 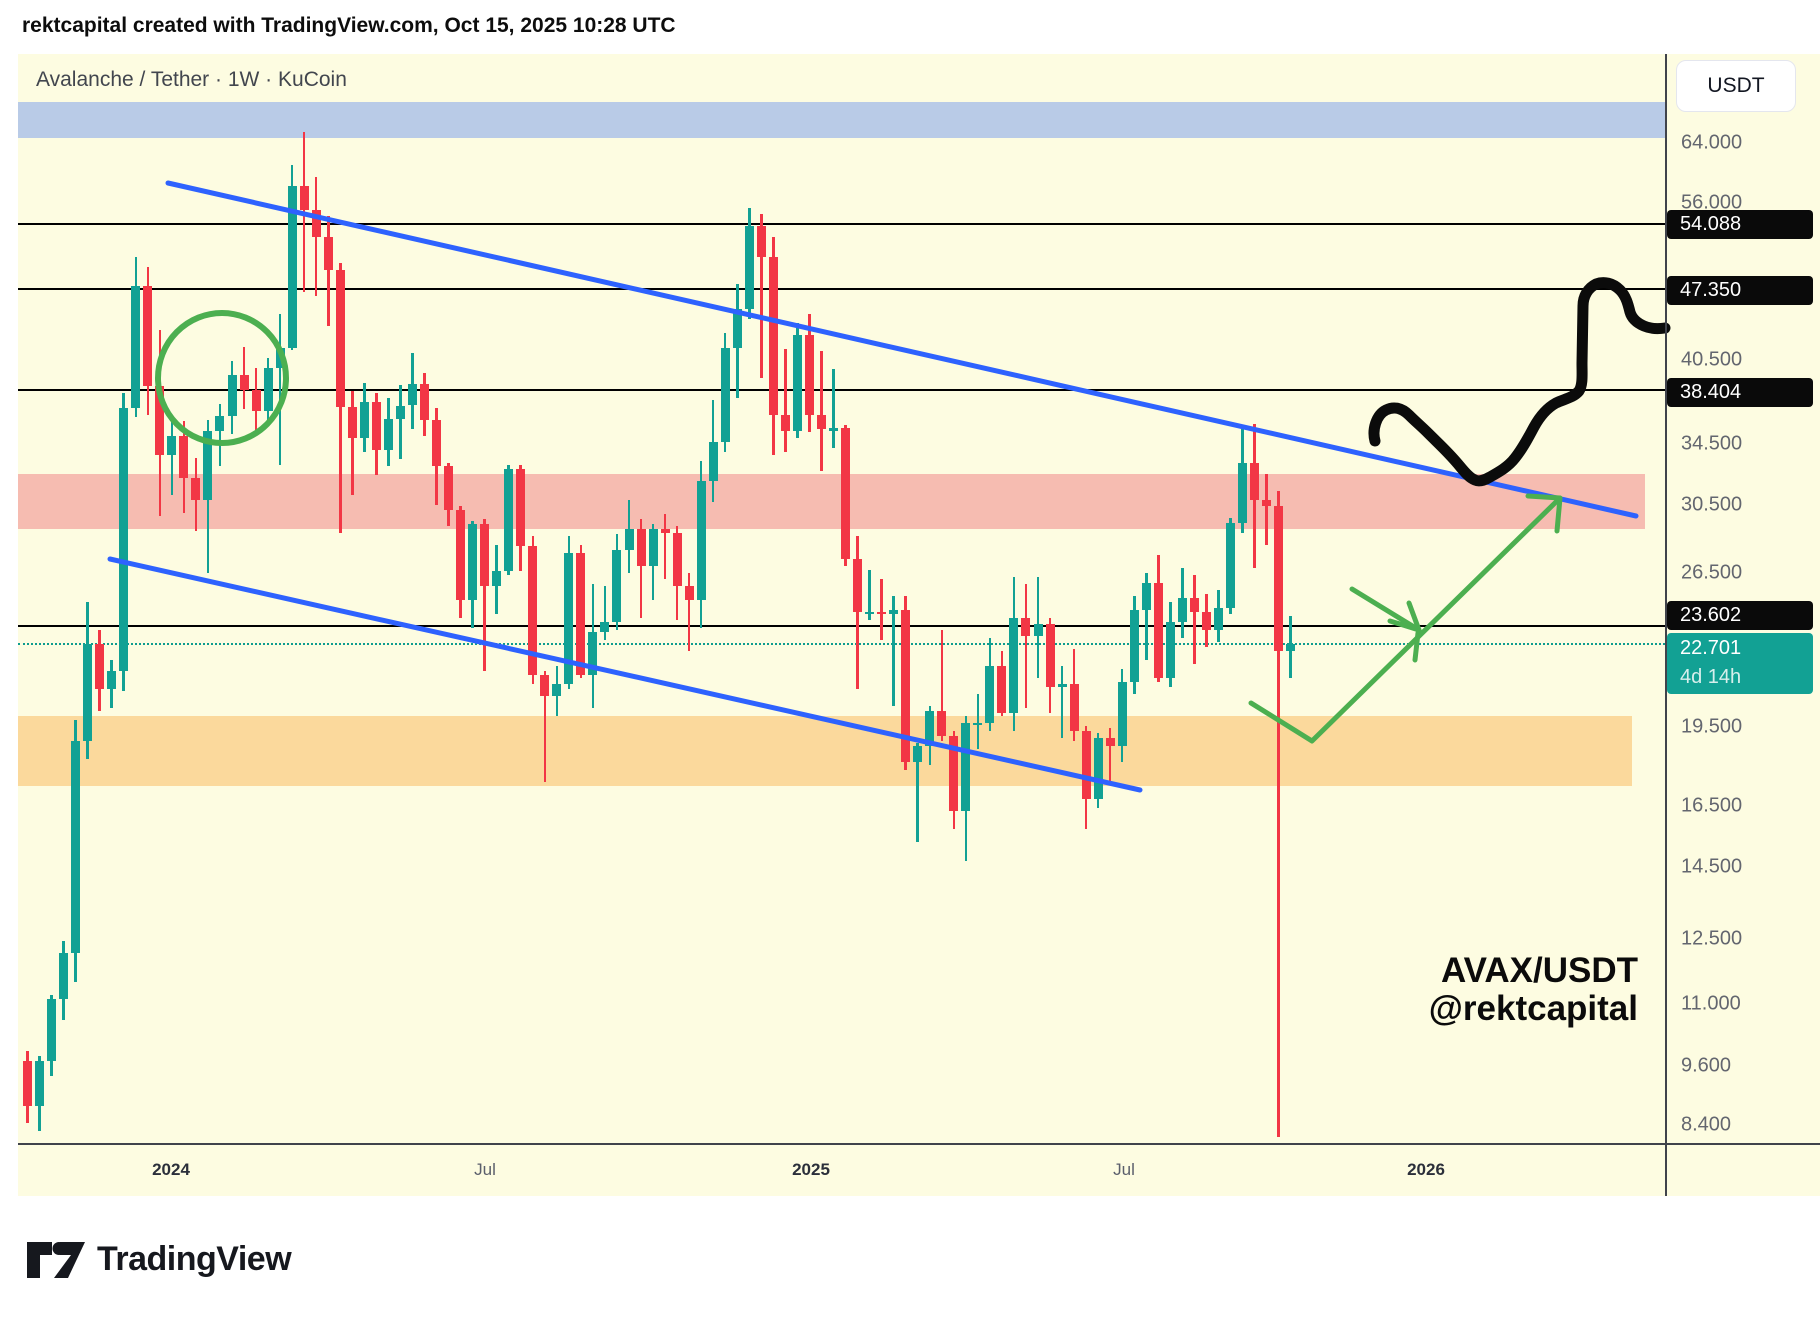 I want to click on symbol-title: Avalanche / Tether · 1W · KuCoin, so click(x=191, y=79).